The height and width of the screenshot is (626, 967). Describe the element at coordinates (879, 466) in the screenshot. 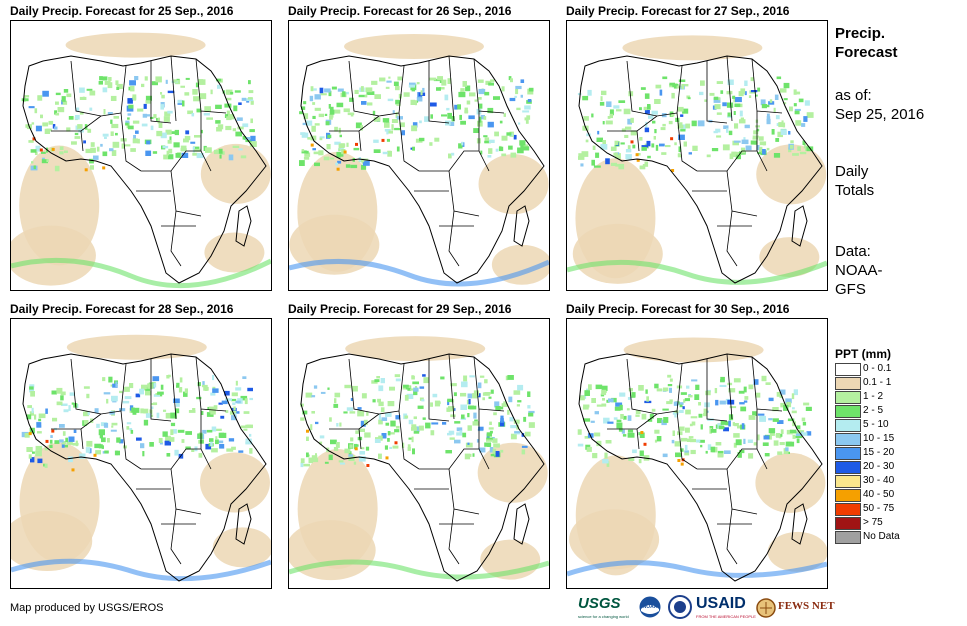

I see `legend-label: 20 - 30` at that location.